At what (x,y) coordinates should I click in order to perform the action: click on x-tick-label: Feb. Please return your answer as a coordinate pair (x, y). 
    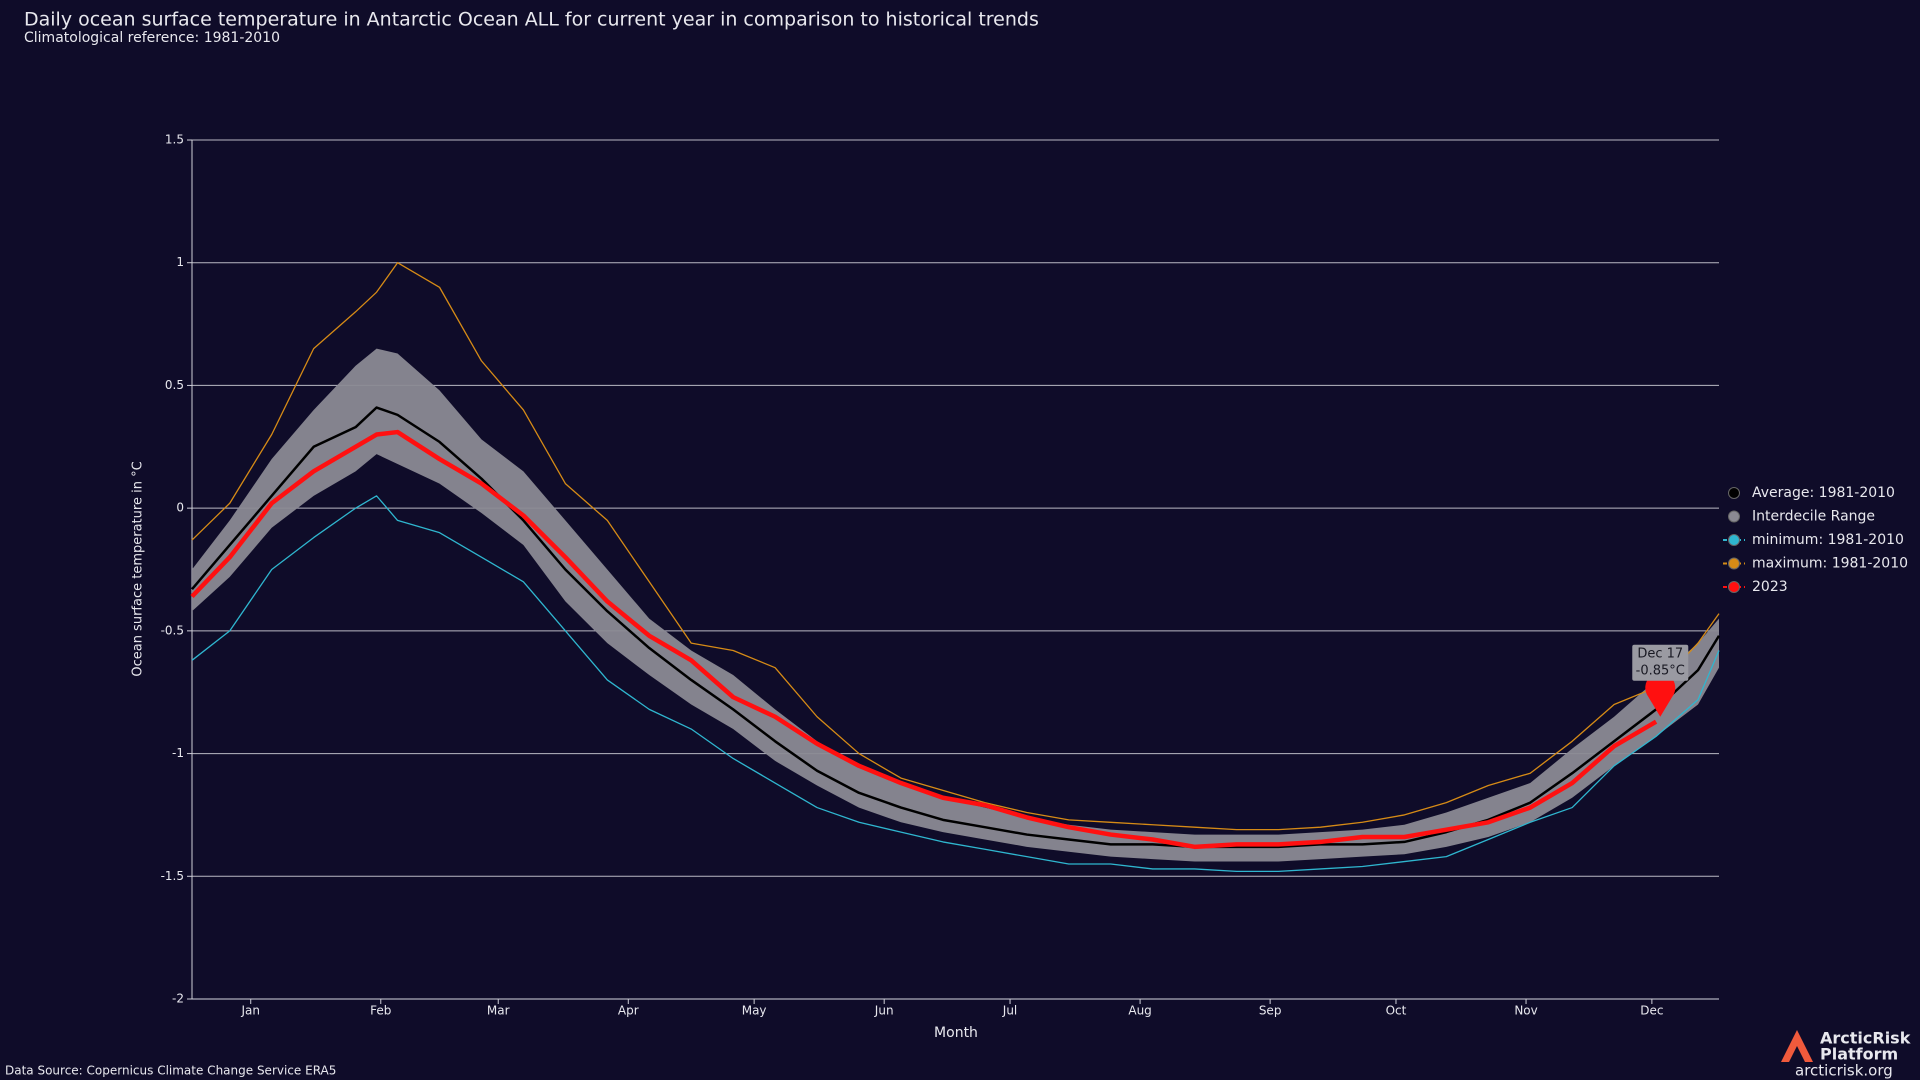
    Looking at the image, I should click on (380, 1011).